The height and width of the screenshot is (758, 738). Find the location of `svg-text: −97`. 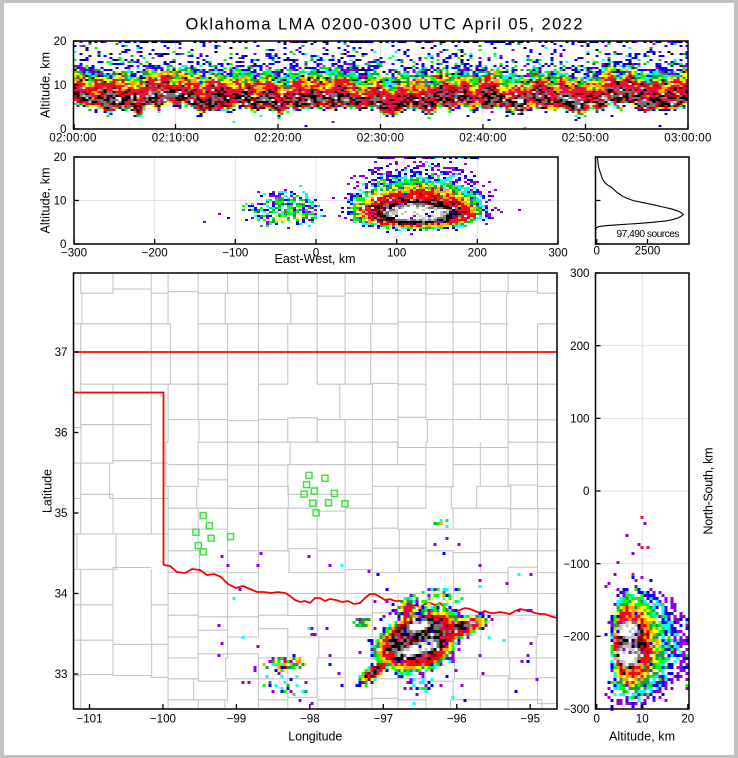

svg-text: −97 is located at coordinates (383, 719).